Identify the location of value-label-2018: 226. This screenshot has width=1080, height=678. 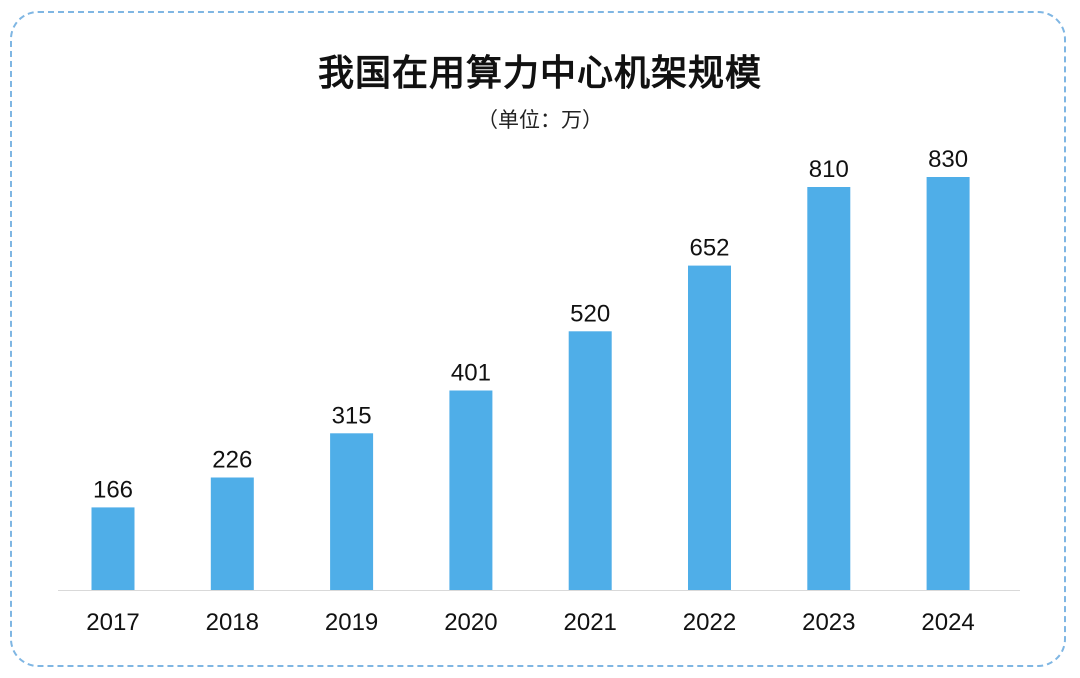
(232, 460).